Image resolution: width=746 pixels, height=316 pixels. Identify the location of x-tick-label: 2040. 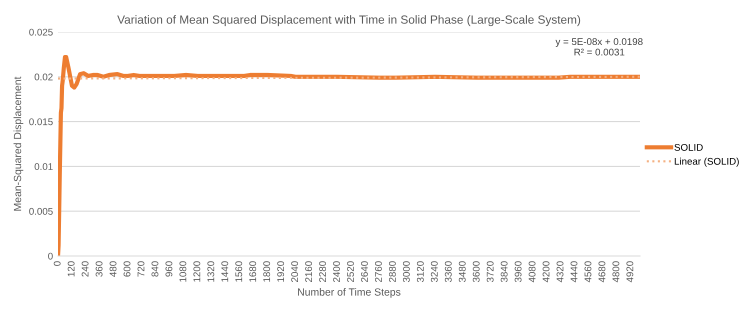
(294, 271).